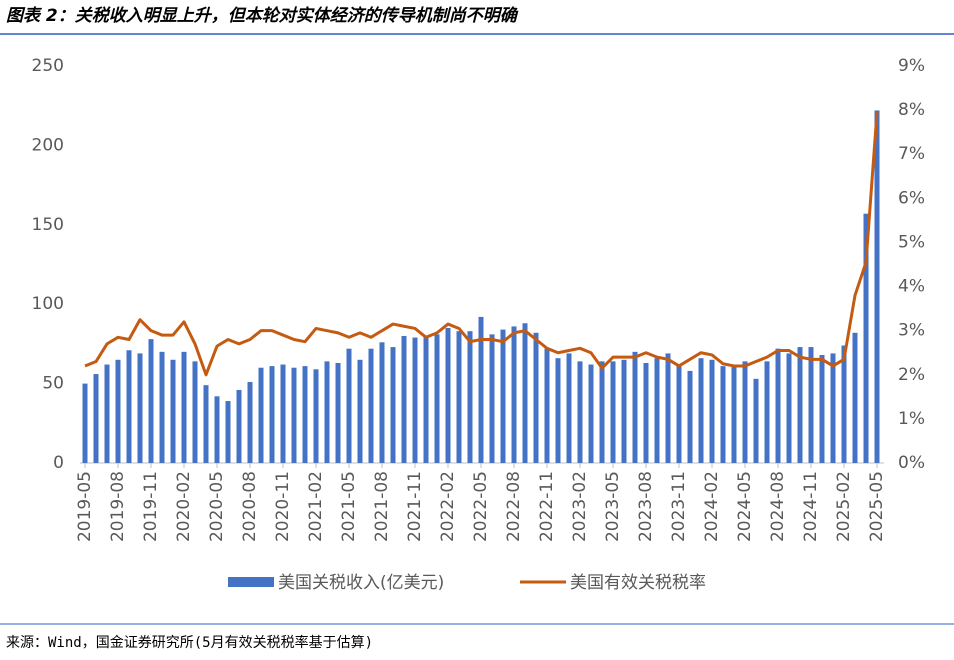 Image resolution: width=954 pixels, height=660 pixels. What do you see at coordinates (151, 506) in the screenshot?
I see `x-tick-label: 2019-11` at bounding box center [151, 506].